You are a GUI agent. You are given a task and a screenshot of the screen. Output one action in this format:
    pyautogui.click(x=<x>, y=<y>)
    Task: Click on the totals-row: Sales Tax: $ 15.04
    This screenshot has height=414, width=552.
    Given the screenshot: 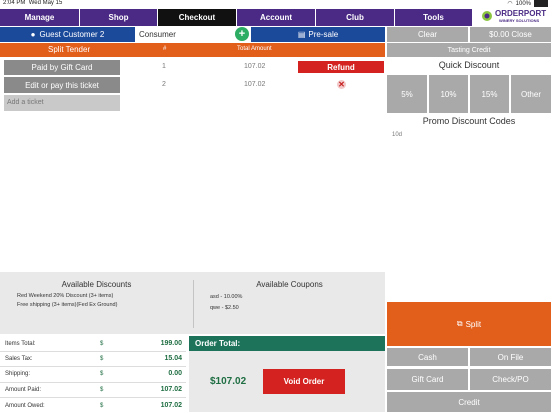 What is the action you would take?
    pyautogui.click(x=93, y=359)
    